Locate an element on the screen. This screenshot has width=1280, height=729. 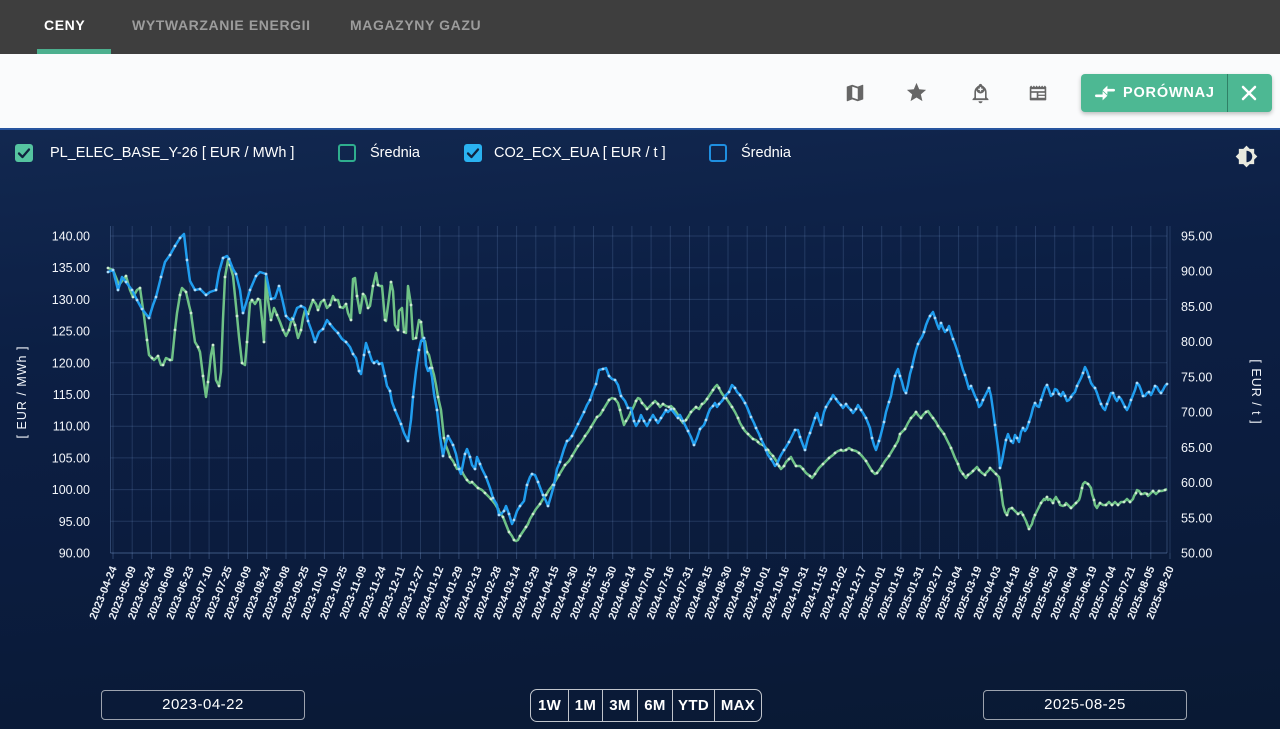
svg-text: 55.00 is located at coordinates (1196, 518).